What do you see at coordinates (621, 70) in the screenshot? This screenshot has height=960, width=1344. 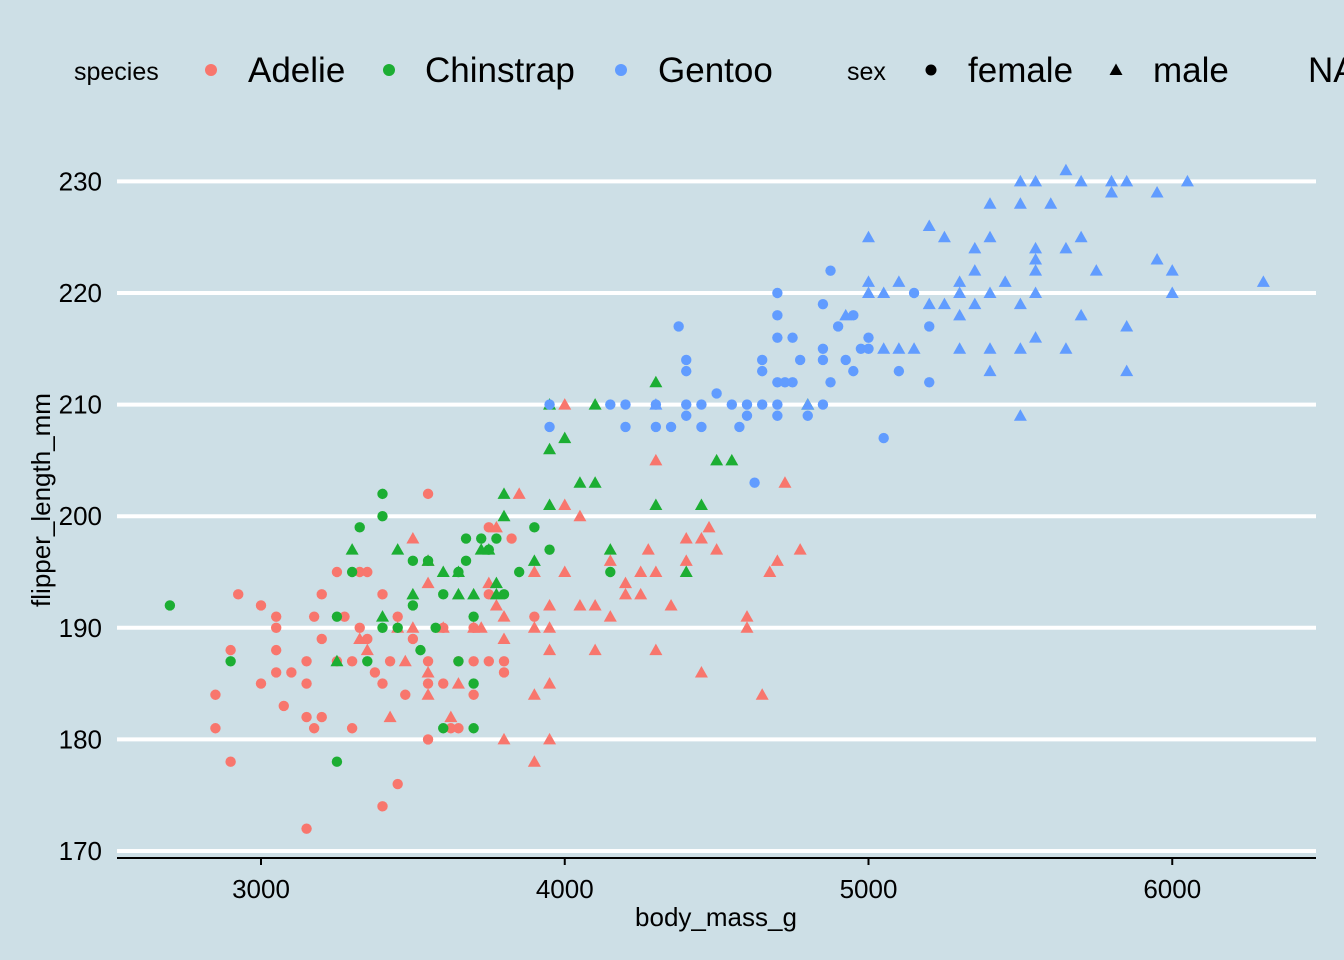 I see `legend-key-gentoo` at bounding box center [621, 70].